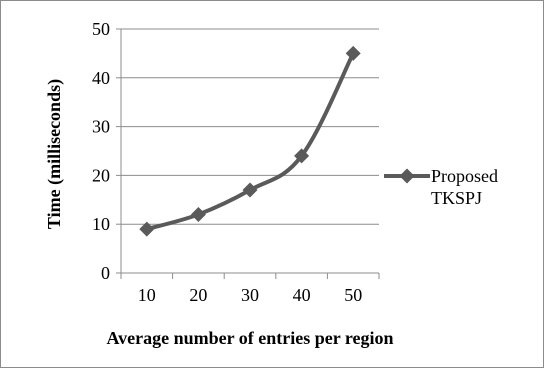 The height and width of the screenshot is (368, 544). What do you see at coordinates (249, 338) in the screenshot?
I see `x-axis-title: Average number of entries per region` at bounding box center [249, 338].